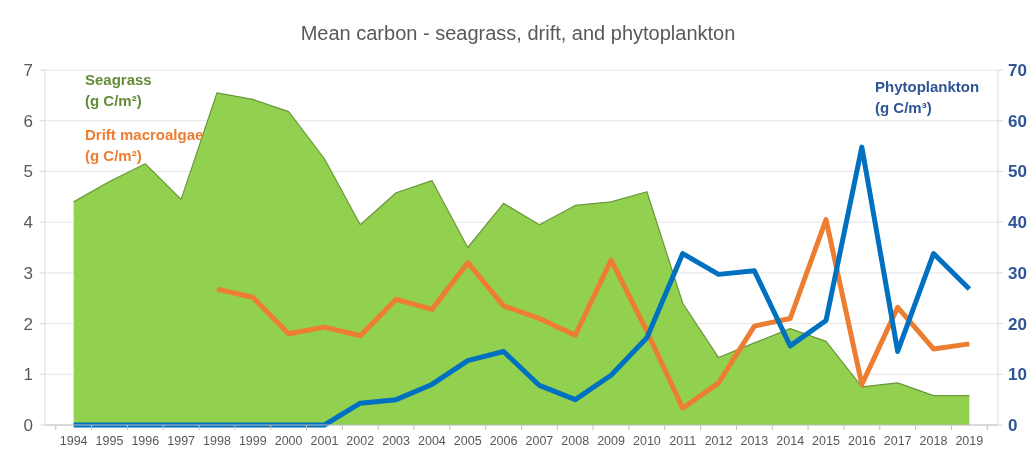 The width and height of the screenshot is (1036, 463). What do you see at coordinates (1017, 375) in the screenshot?
I see `y2-tick-label: 10` at bounding box center [1017, 375].